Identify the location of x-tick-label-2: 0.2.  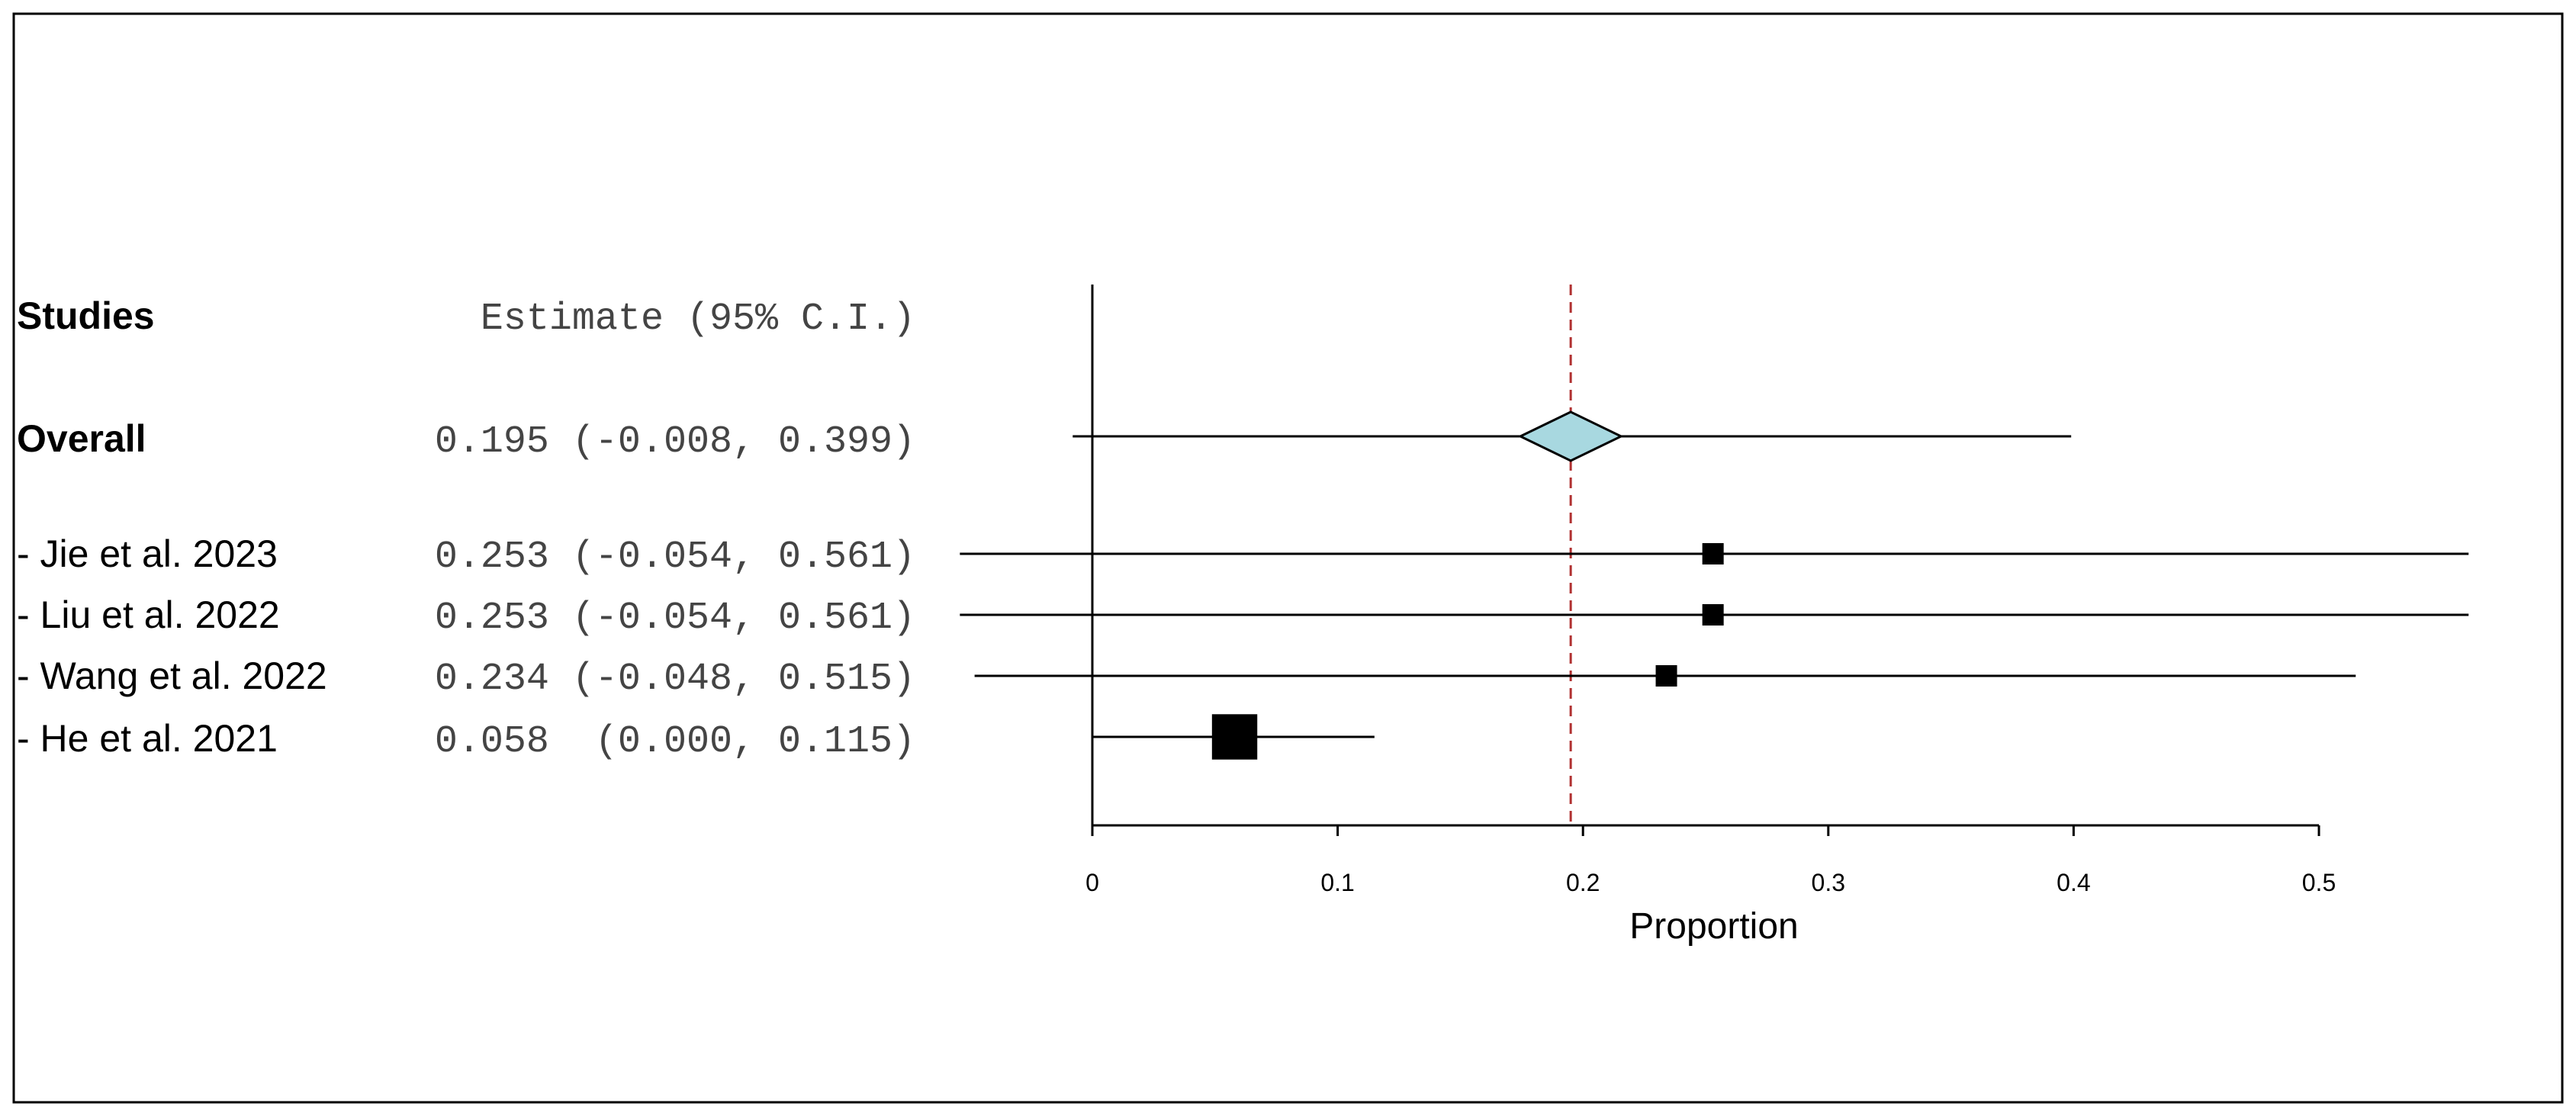
(1583, 882).